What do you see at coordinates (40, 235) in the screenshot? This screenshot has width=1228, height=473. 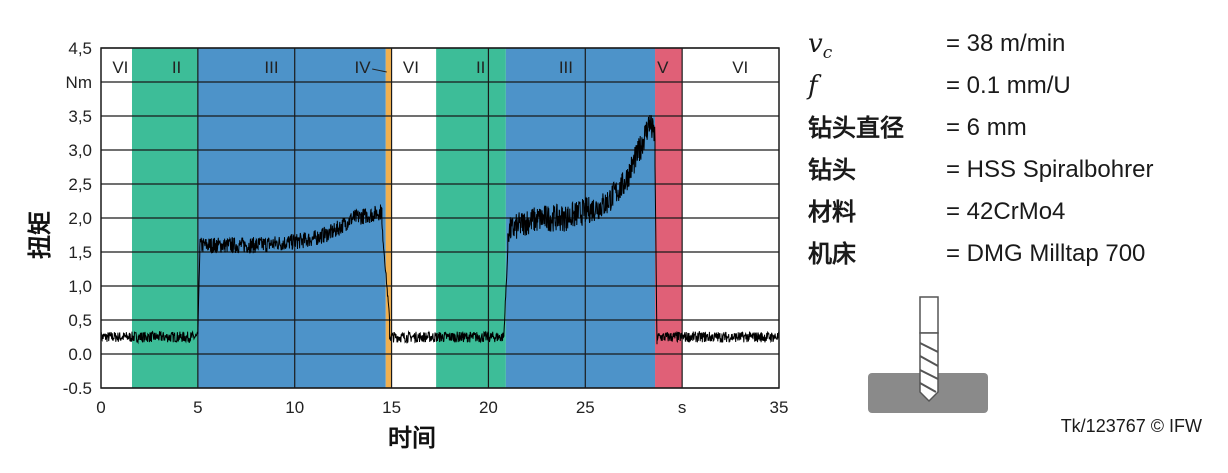 I see `y-axis-title: 扭矩` at bounding box center [40, 235].